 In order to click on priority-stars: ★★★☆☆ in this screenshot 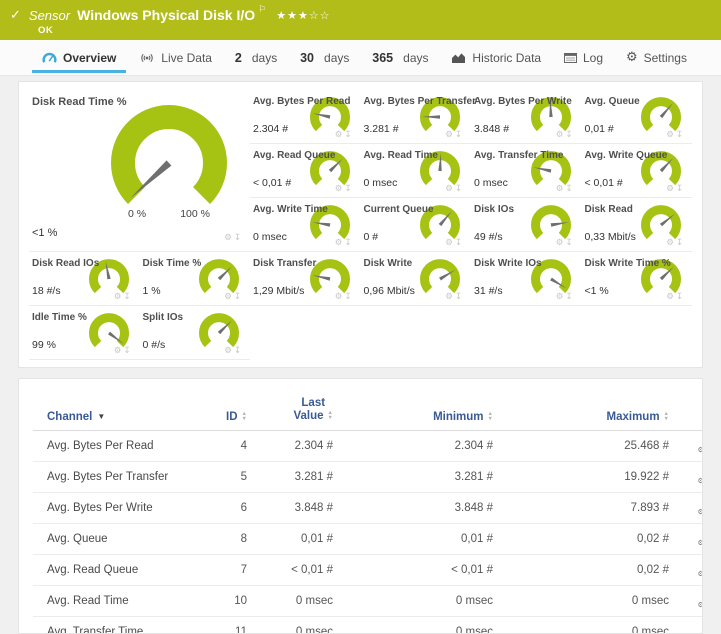, I will do `click(303, 15)`.